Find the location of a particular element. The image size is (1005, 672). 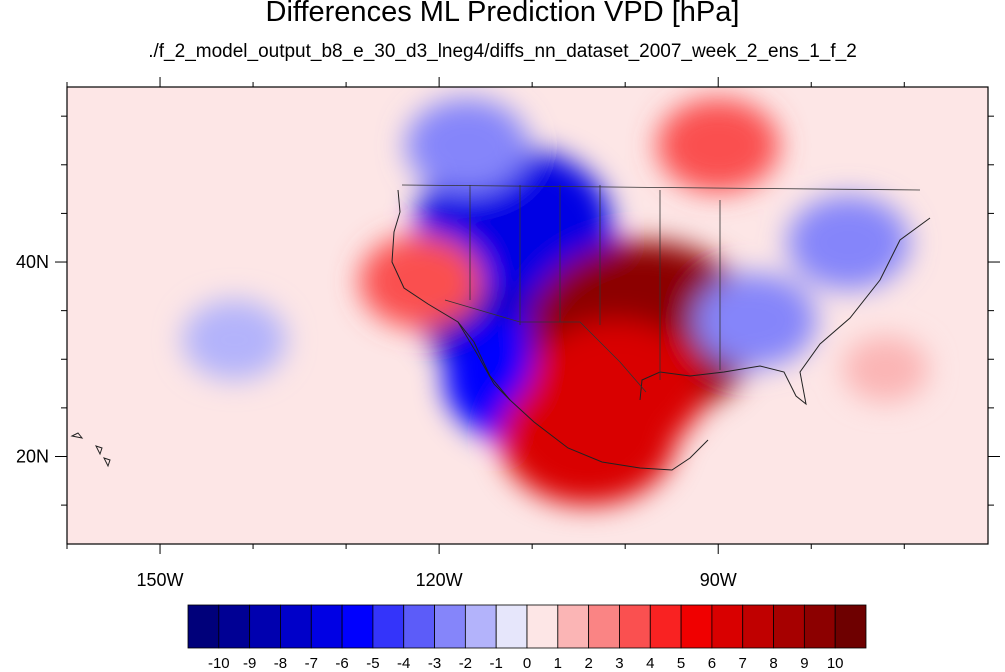

y-tick-label: 40N is located at coordinates (32, 262).